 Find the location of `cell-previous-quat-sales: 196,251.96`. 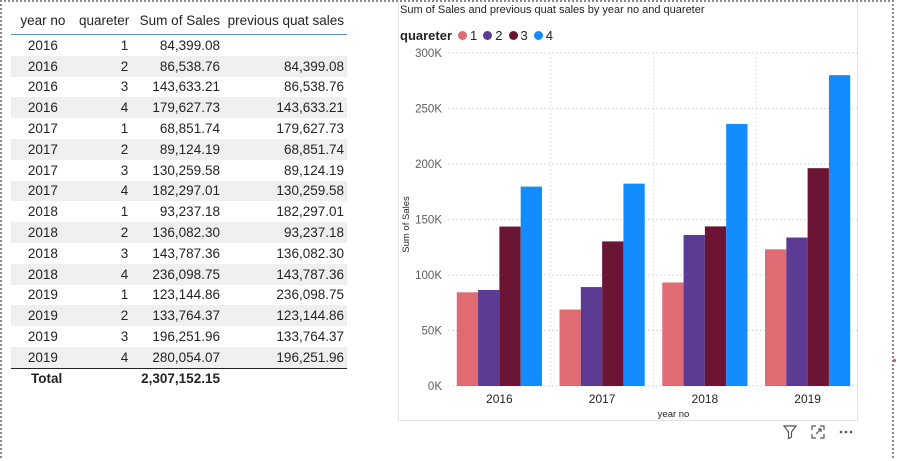

cell-previous-quat-sales: 196,251.96 is located at coordinates (284, 357).